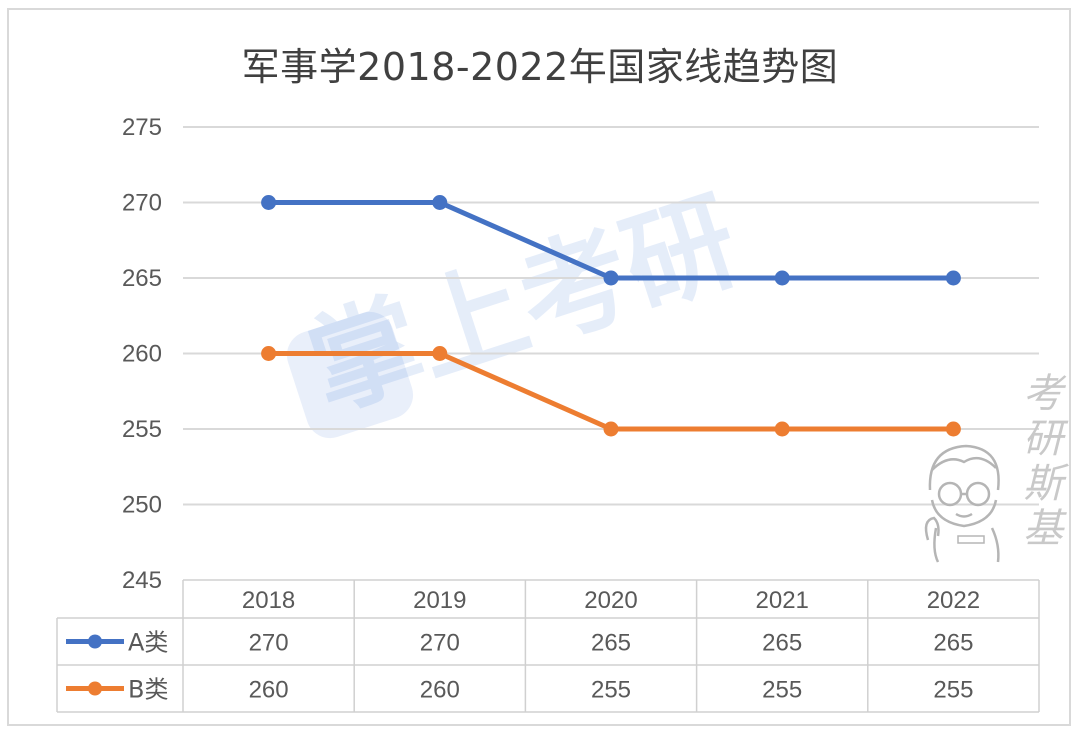 The height and width of the screenshot is (736, 1080). I want to click on brand-text: 考研斯基, so click(1043, 461).